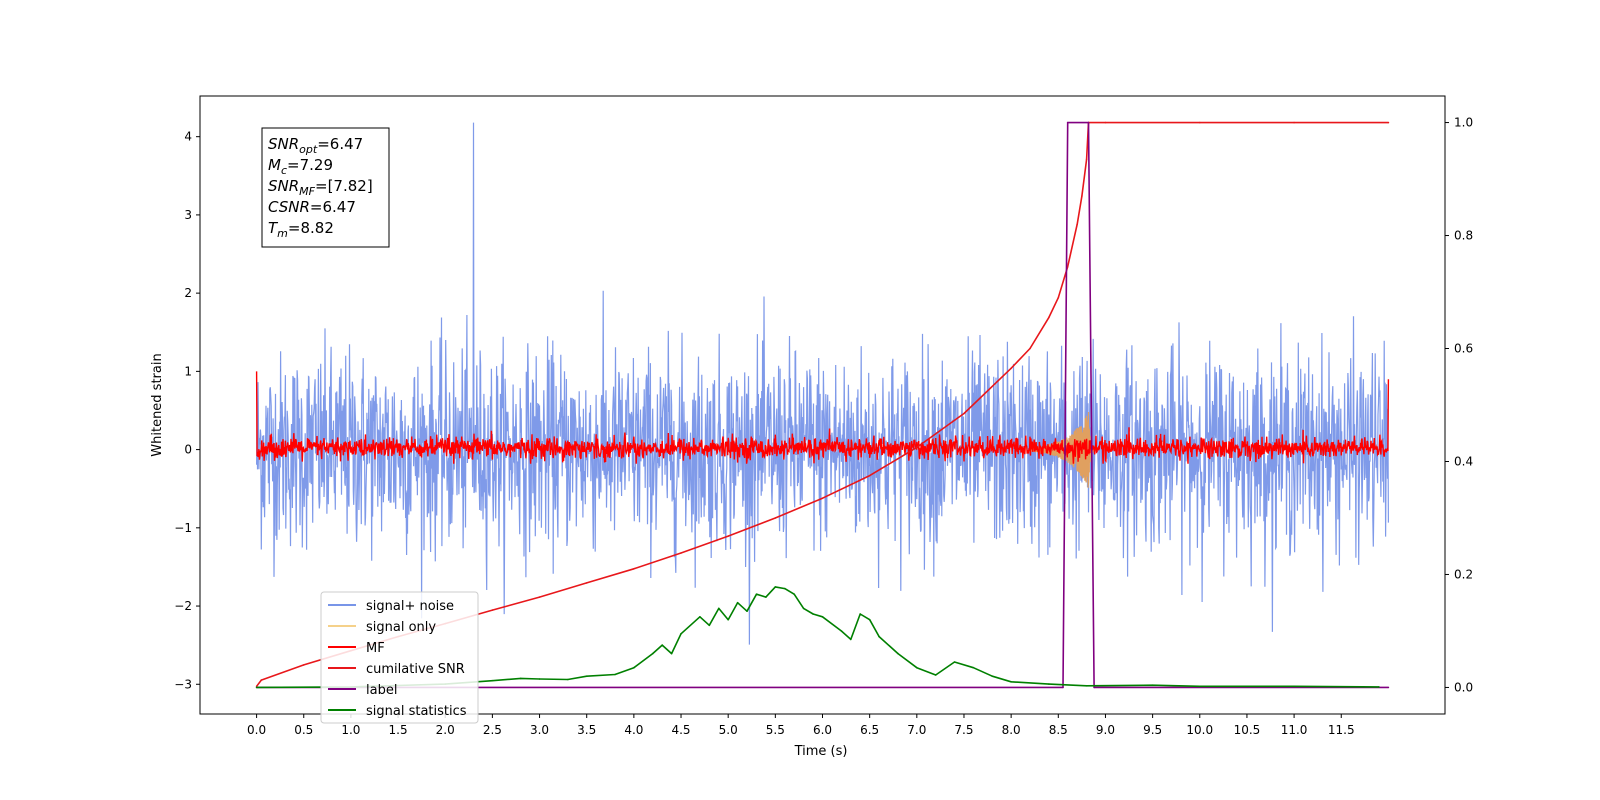 This screenshot has width=1600, height=800. What do you see at coordinates (350, 730) in the screenshot?
I see `x-tick-label: 1.0` at bounding box center [350, 730].